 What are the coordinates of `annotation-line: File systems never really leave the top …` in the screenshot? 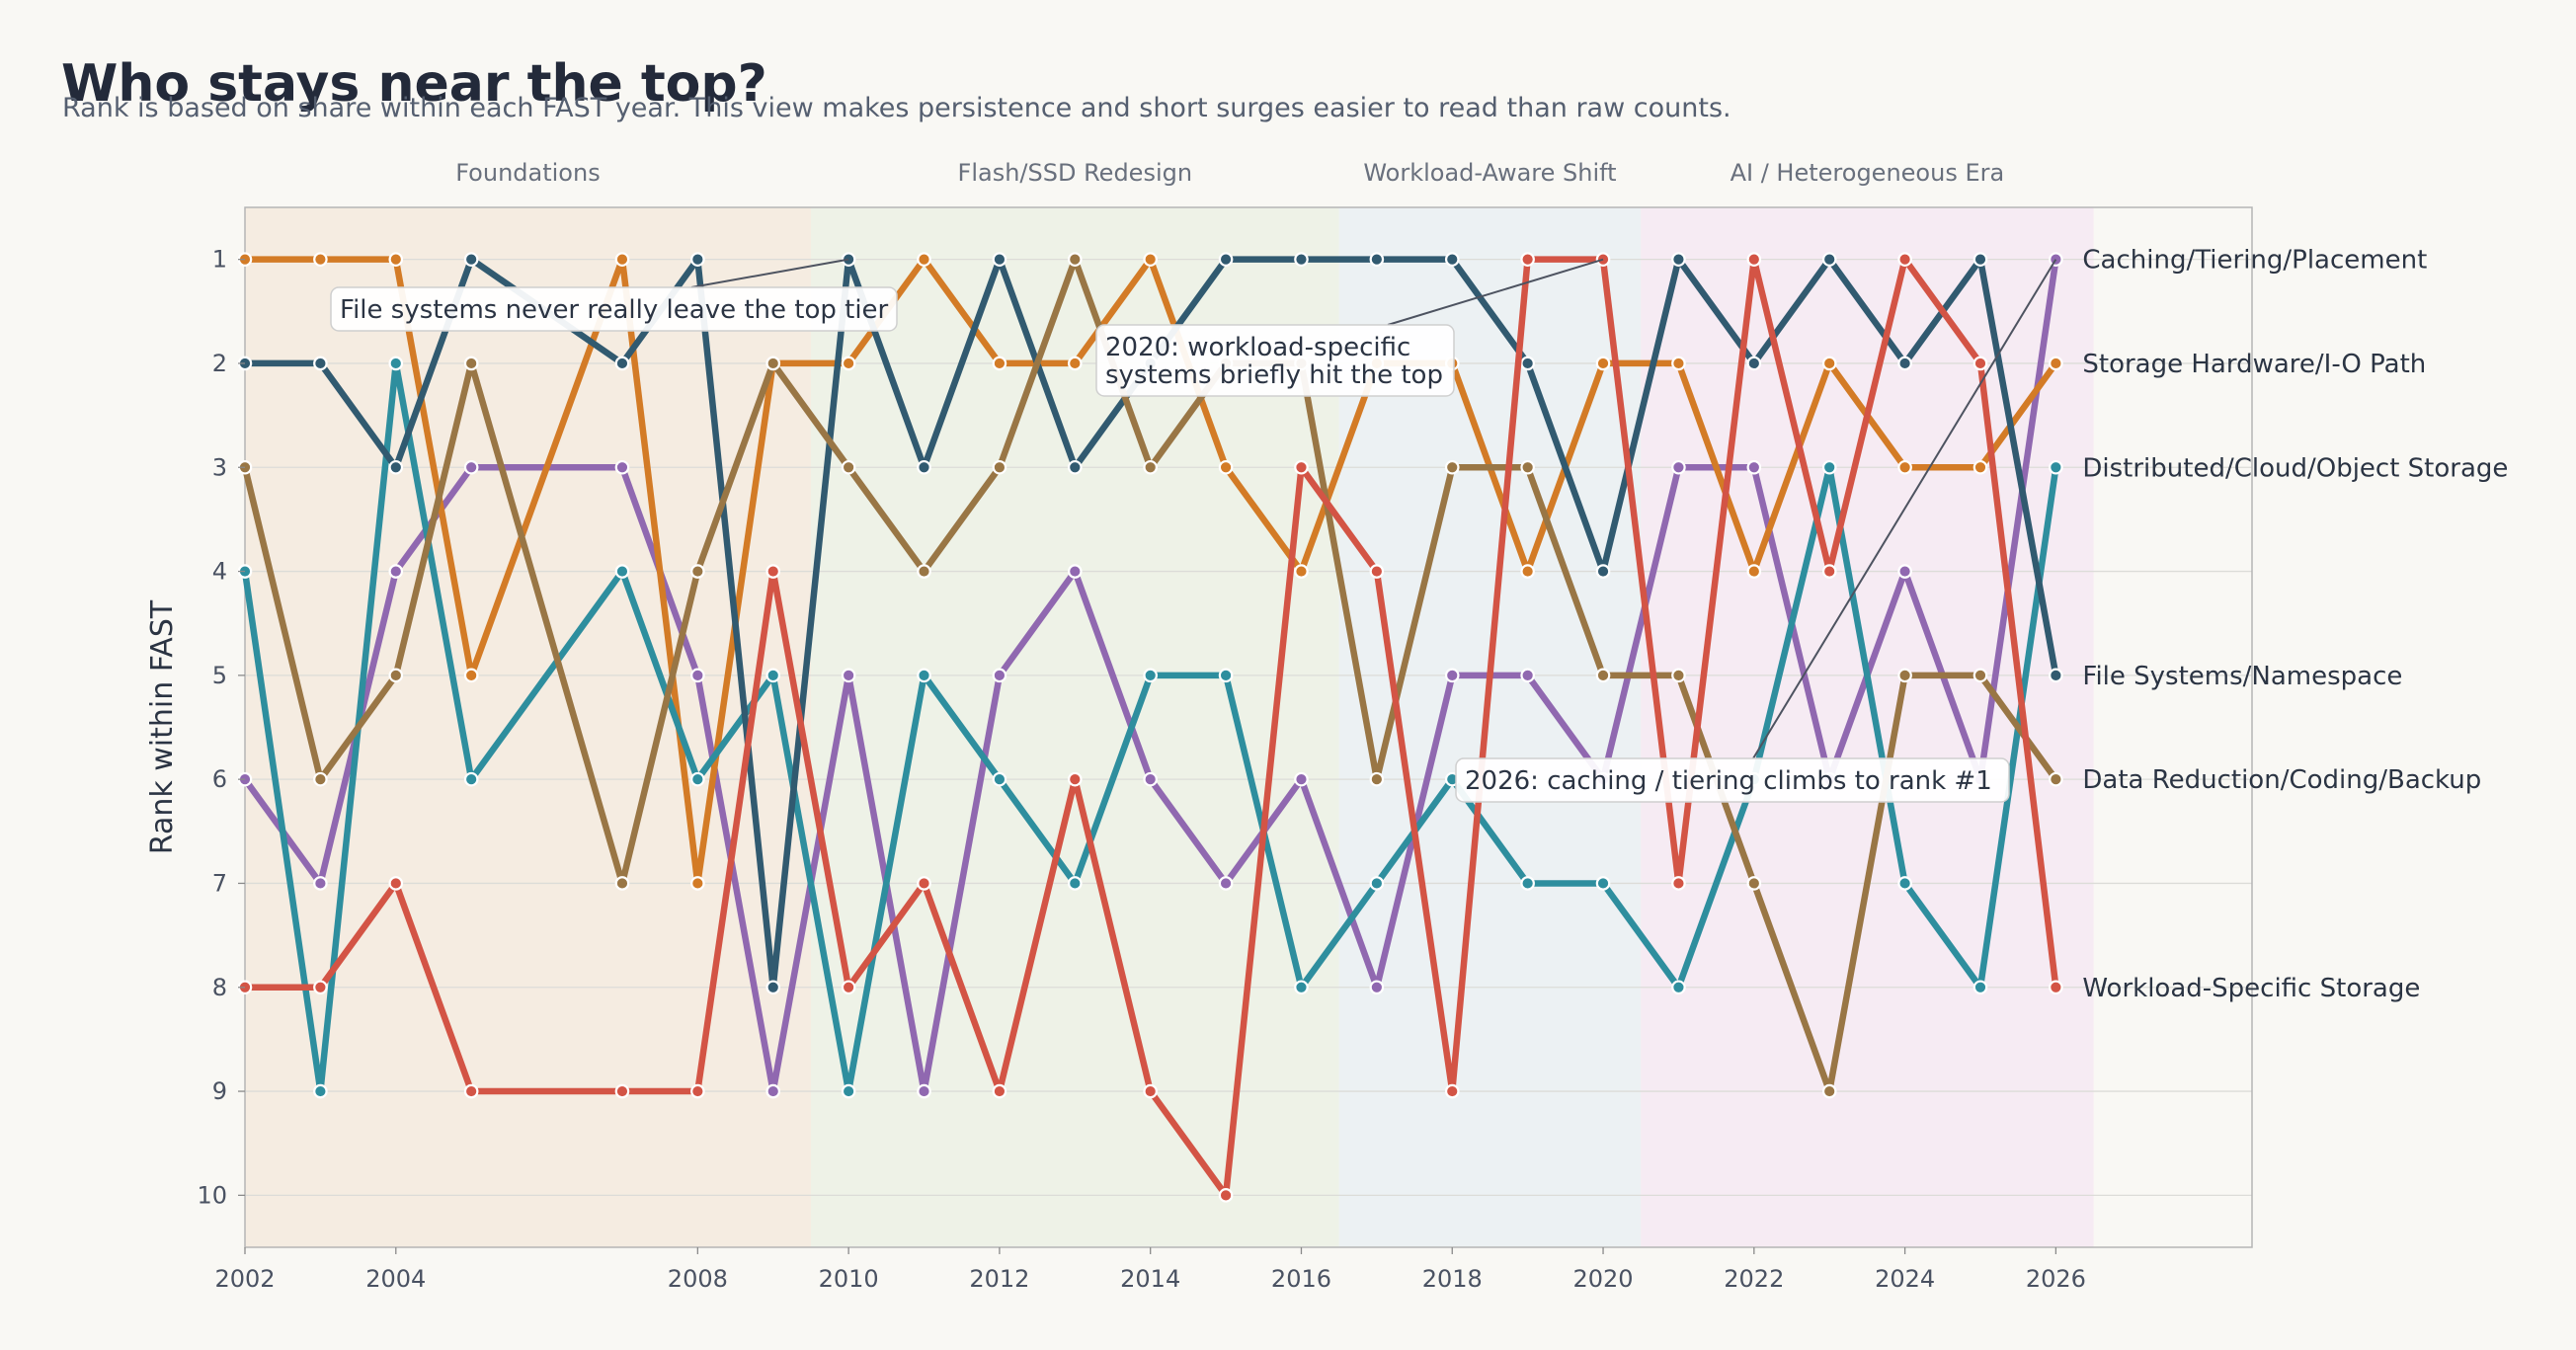 It's located at (614, 310).